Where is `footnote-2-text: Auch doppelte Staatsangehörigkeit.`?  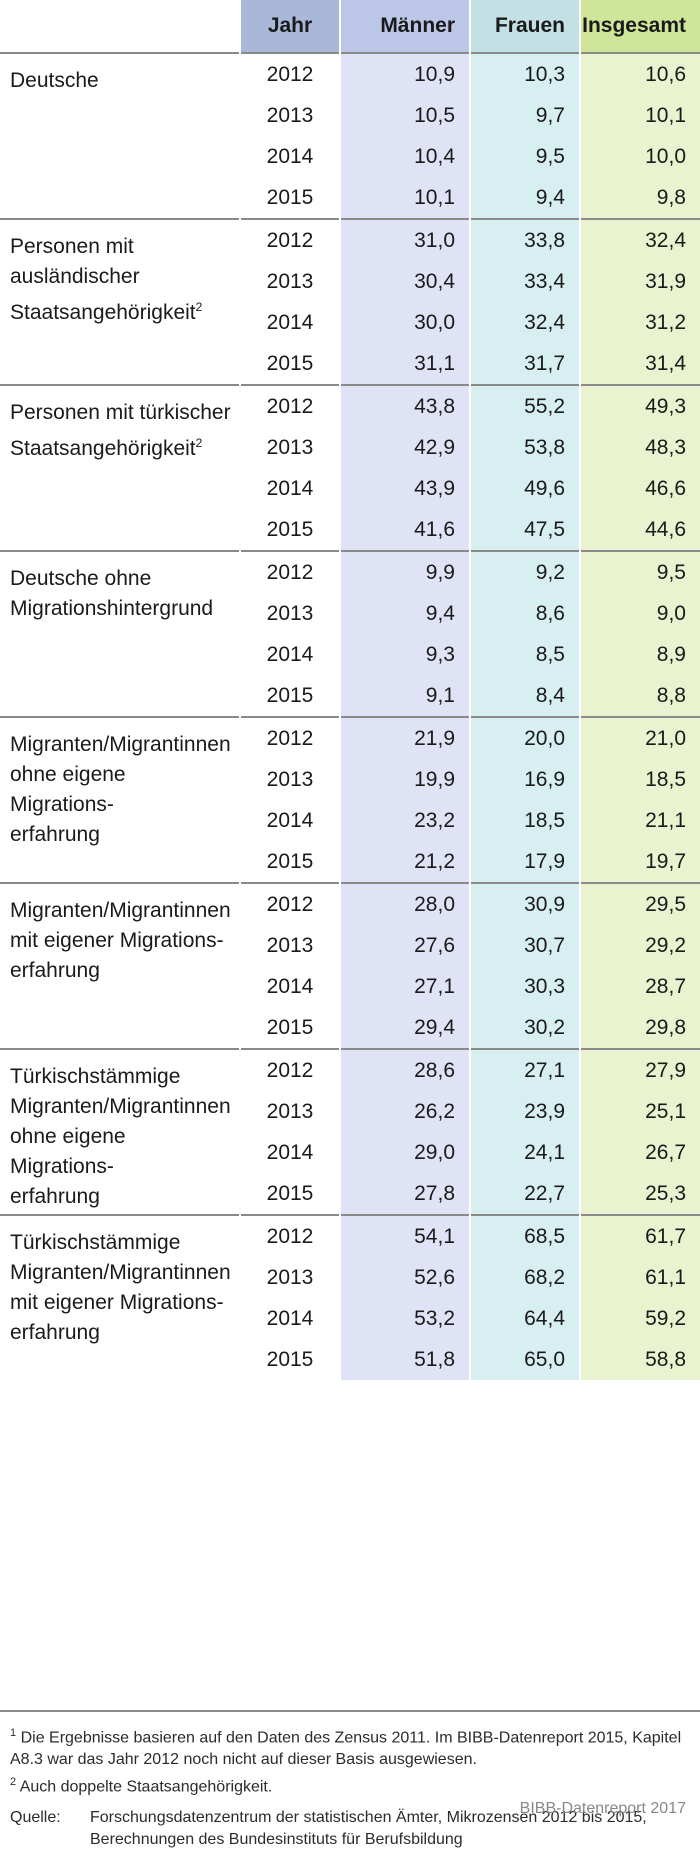
footnote-2-text: Auch doppelte Staatsangehörigkeit. is located at coordinates (146, 1787).